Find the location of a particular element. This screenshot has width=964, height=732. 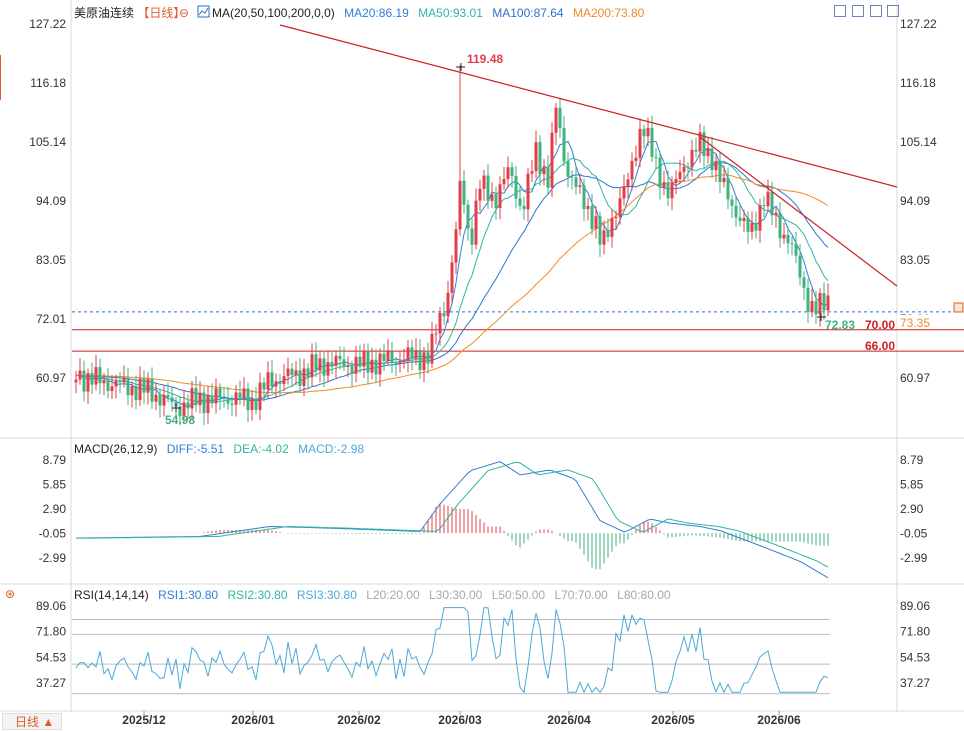

rsi-tick-left: 89.06 is located at coordinates (51, 606).